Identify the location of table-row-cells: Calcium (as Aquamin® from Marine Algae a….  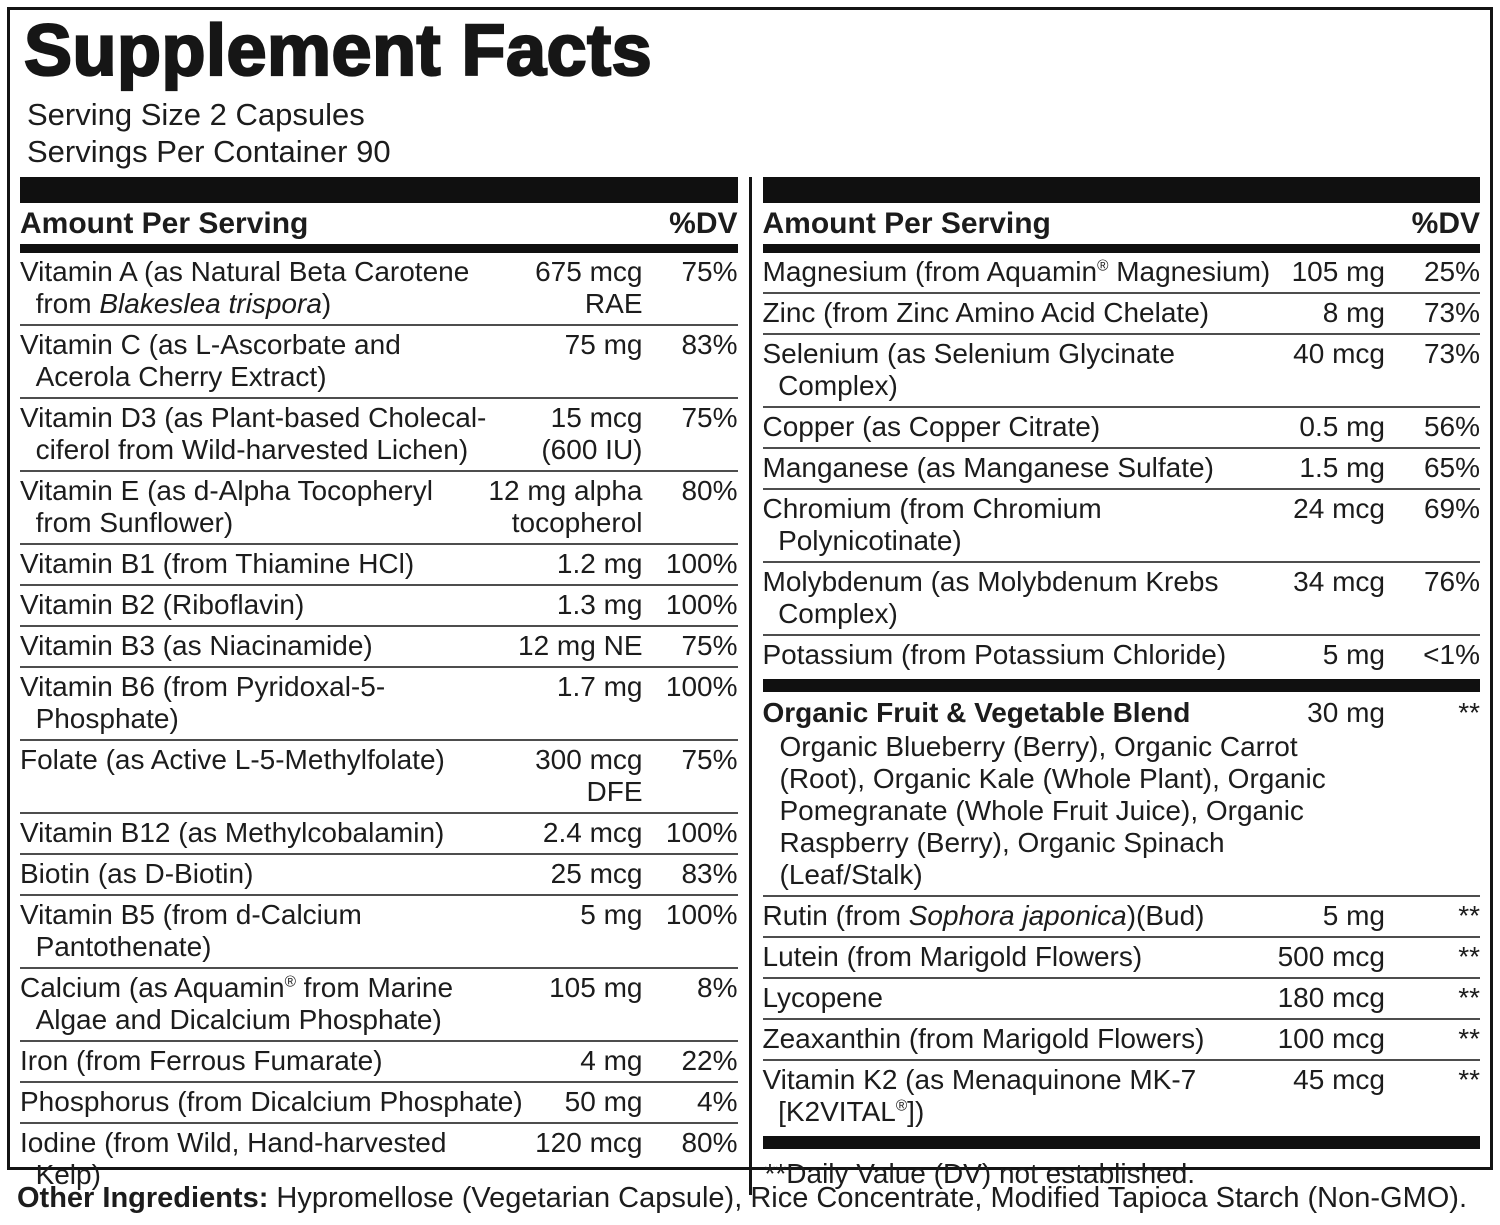
(379, 1004).